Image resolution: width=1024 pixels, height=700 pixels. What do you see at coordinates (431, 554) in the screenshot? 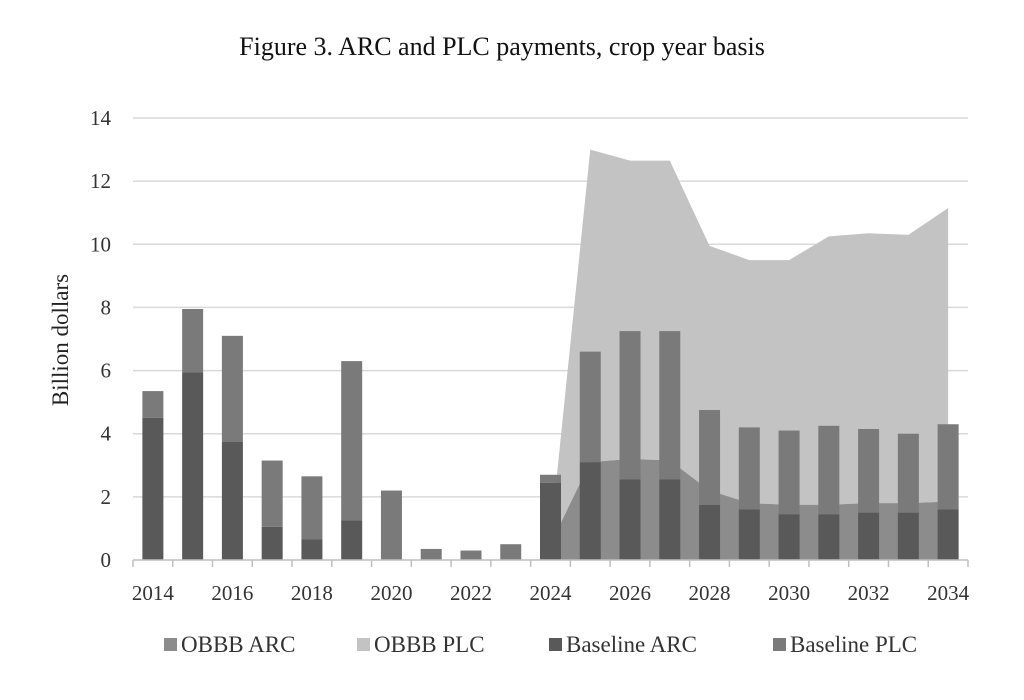
I see `bar-baseline-plc-2021` at bounding box center [431, 554].